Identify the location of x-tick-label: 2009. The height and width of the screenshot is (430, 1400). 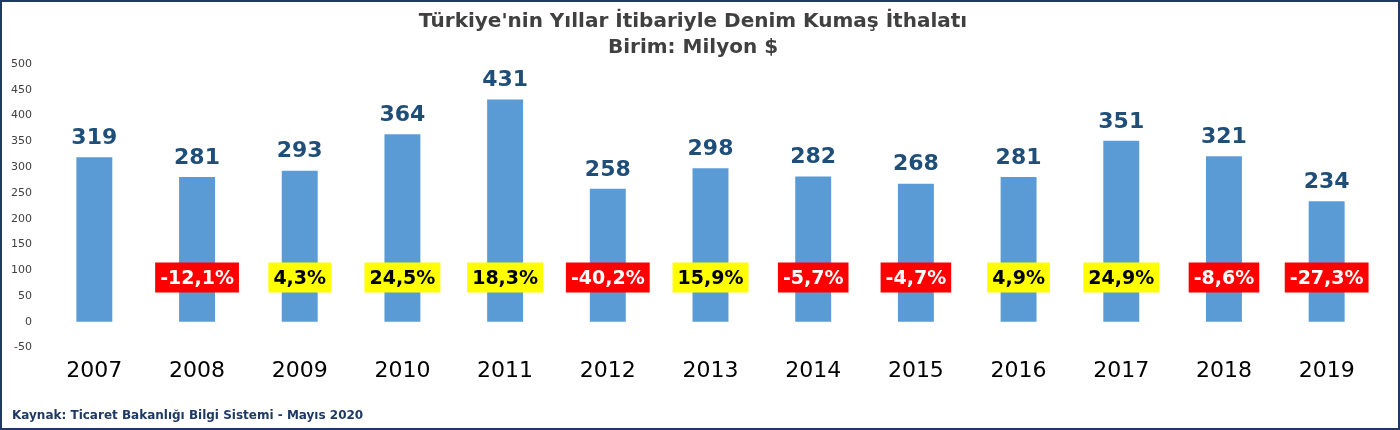
(299, 369).